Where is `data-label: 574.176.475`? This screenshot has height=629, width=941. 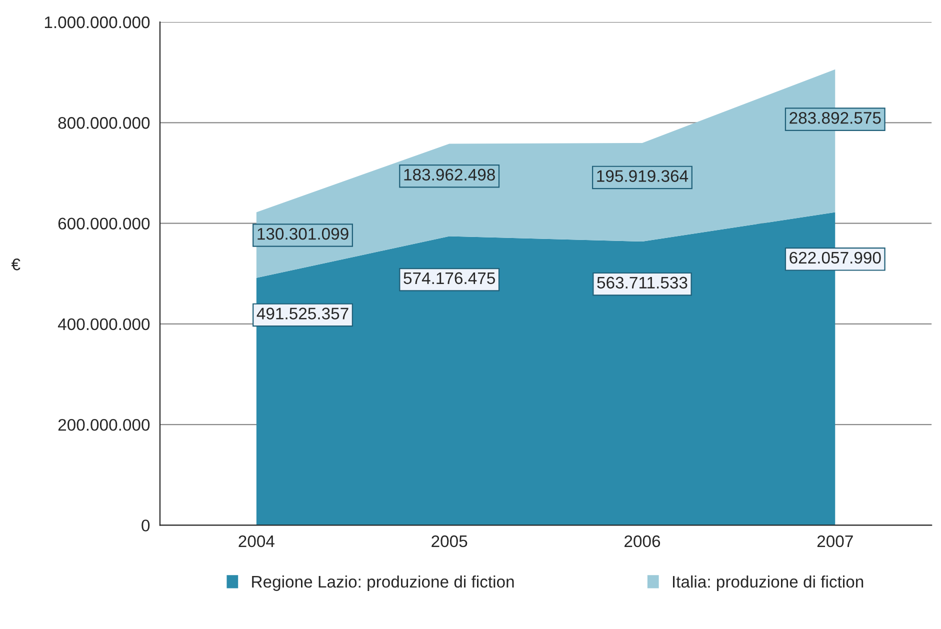
data-label: 574.176.475 is located at coordinates (449, 278).